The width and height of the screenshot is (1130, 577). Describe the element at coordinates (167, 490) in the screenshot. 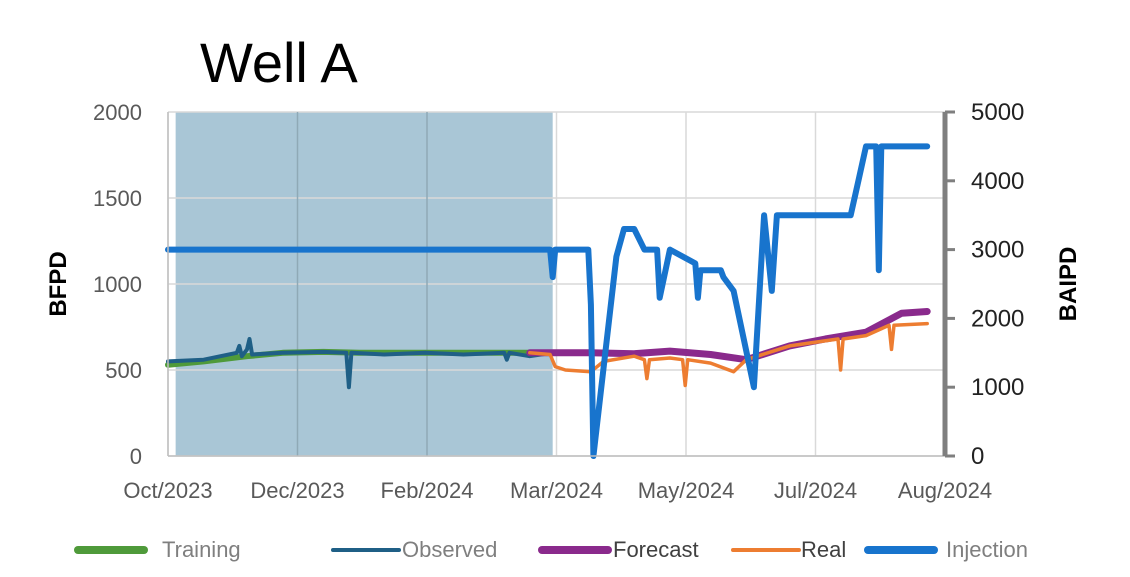

I see `x-tick-label: Oct/2023` at that location.